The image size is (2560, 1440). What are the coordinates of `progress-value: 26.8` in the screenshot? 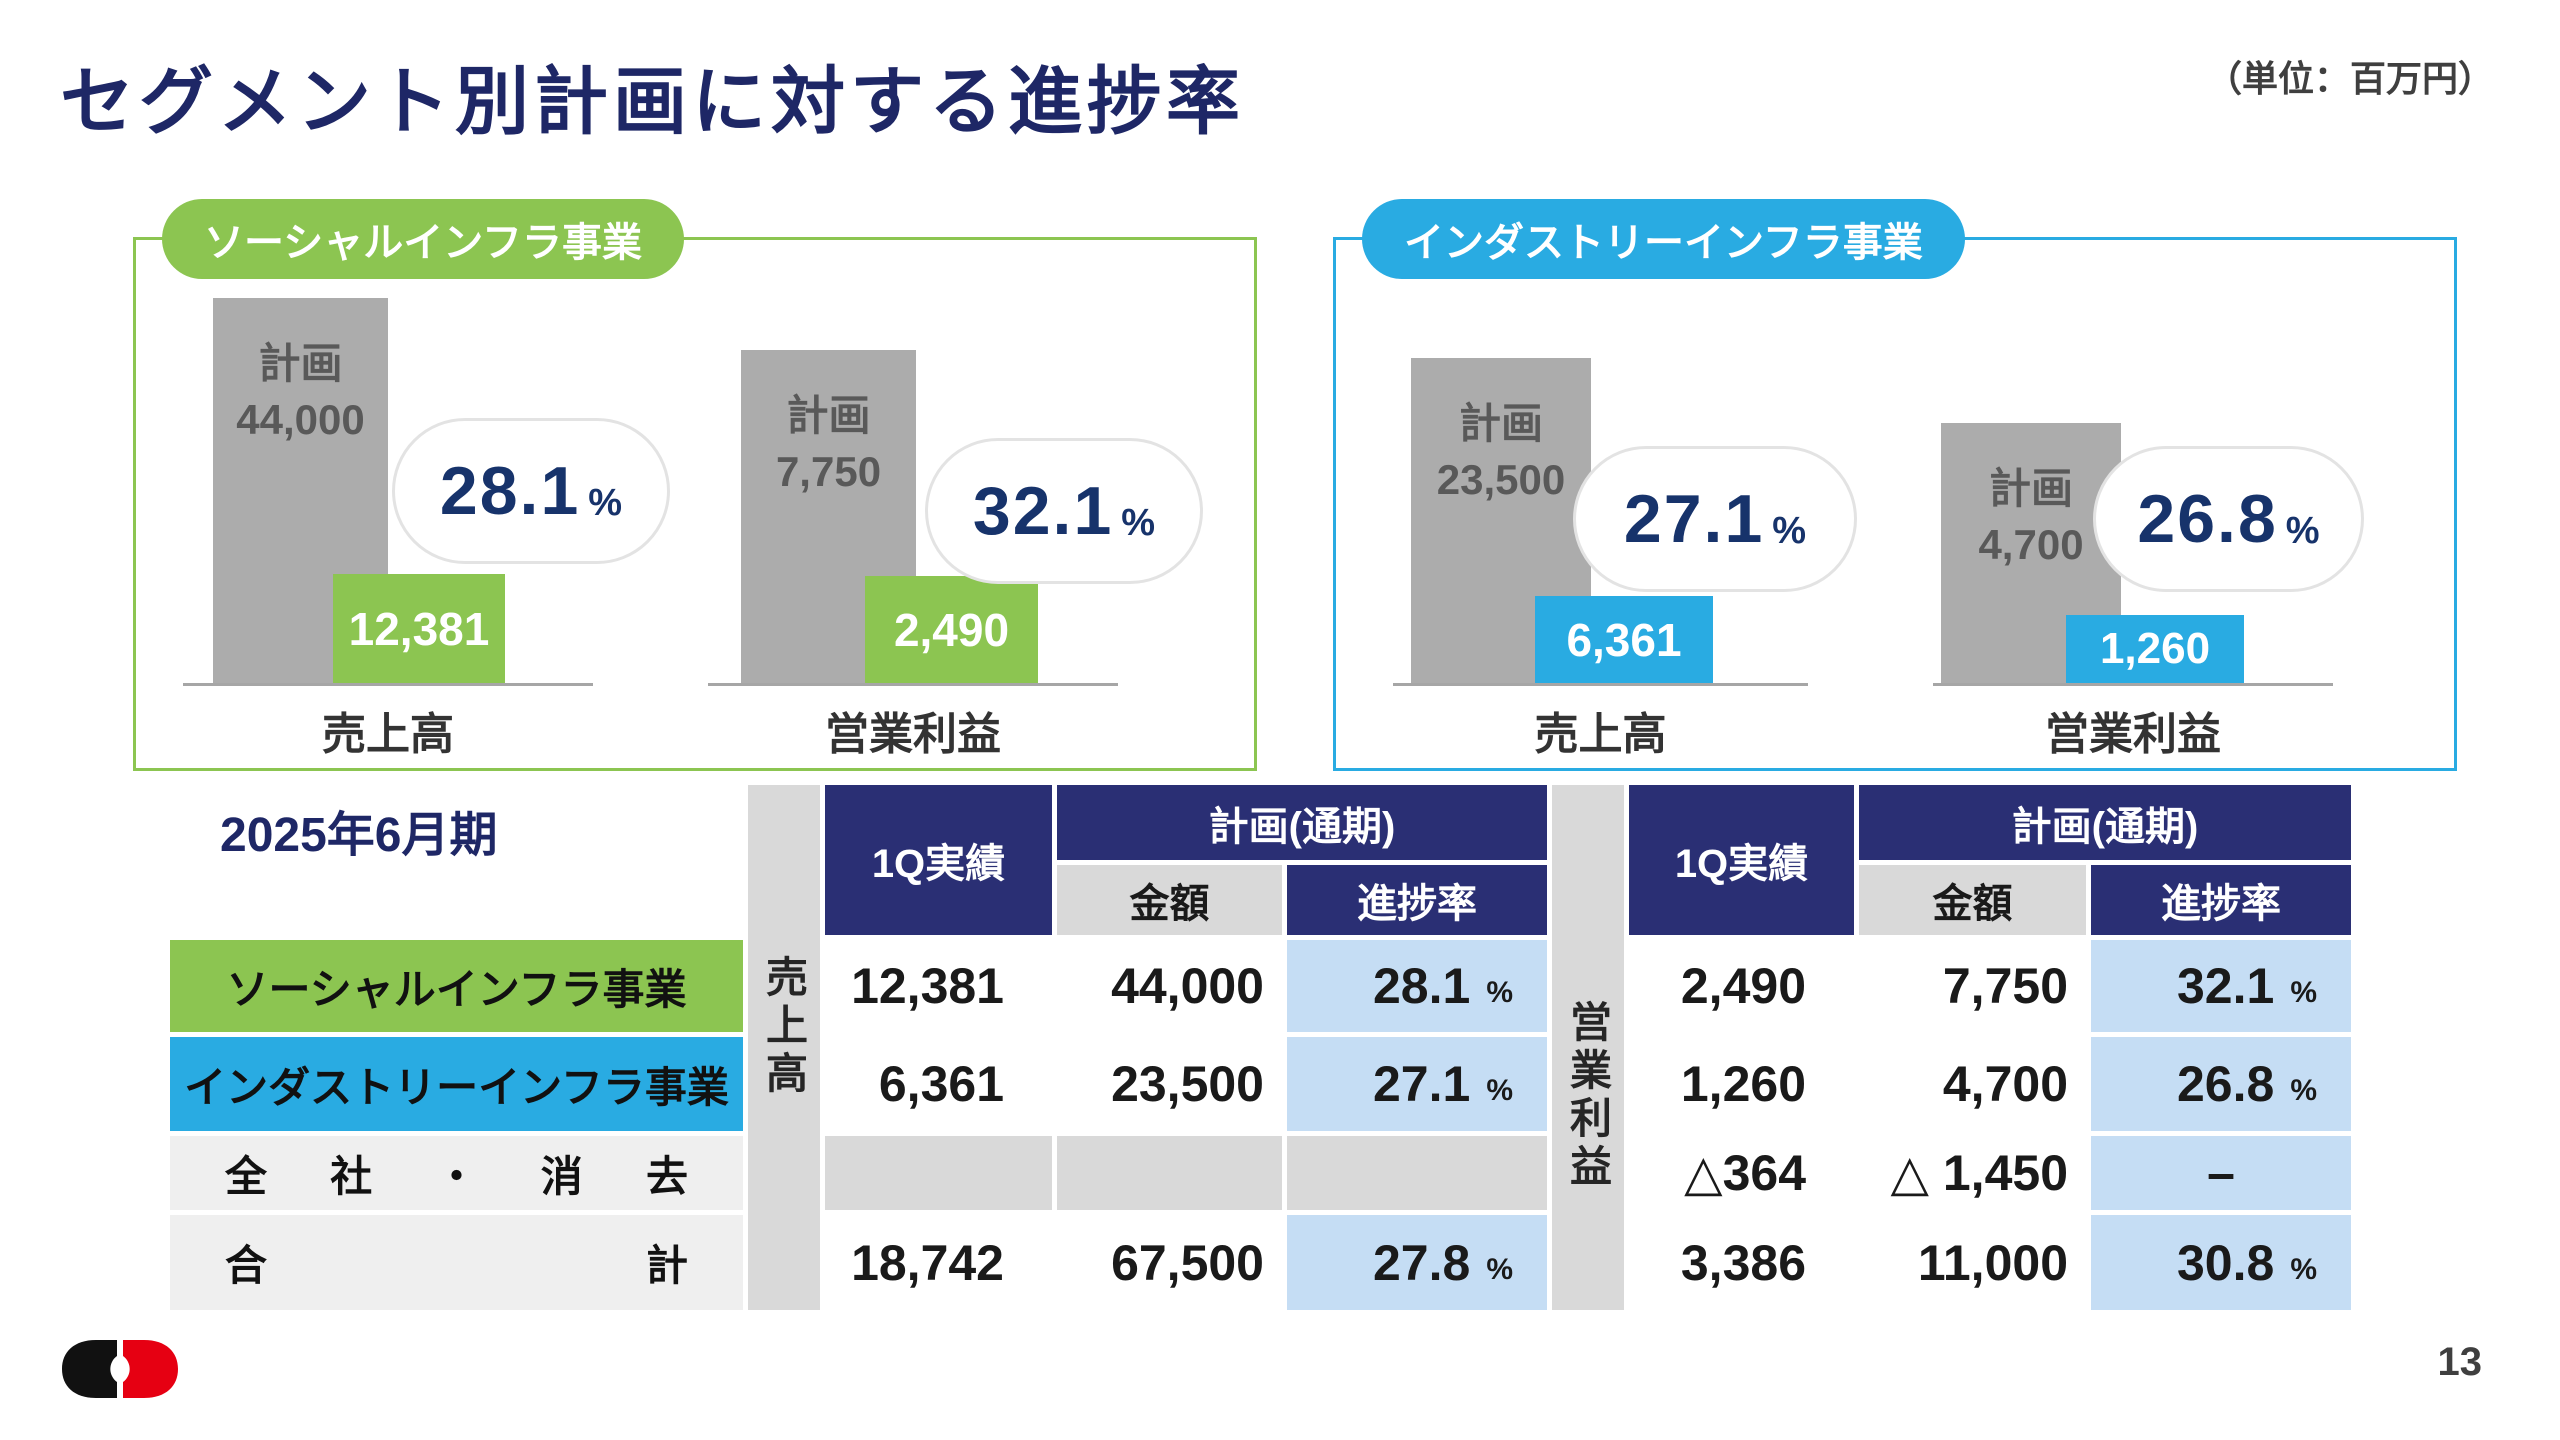 It's located at (2207, 519).